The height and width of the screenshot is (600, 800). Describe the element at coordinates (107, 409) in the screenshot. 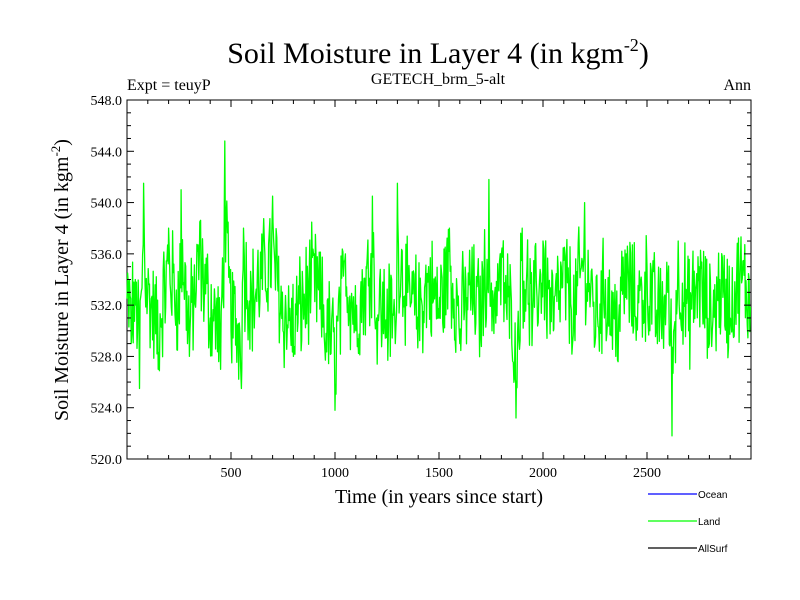

I see `y-tick-label: 524.0` at that location.